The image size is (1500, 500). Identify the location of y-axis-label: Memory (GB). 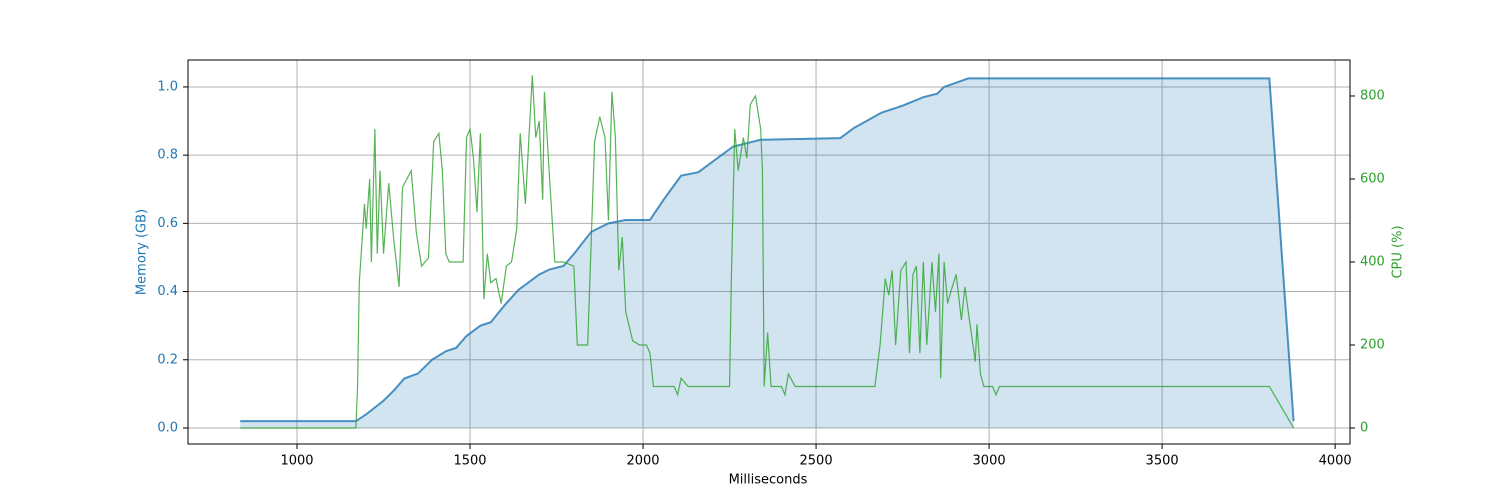
(142, 252).